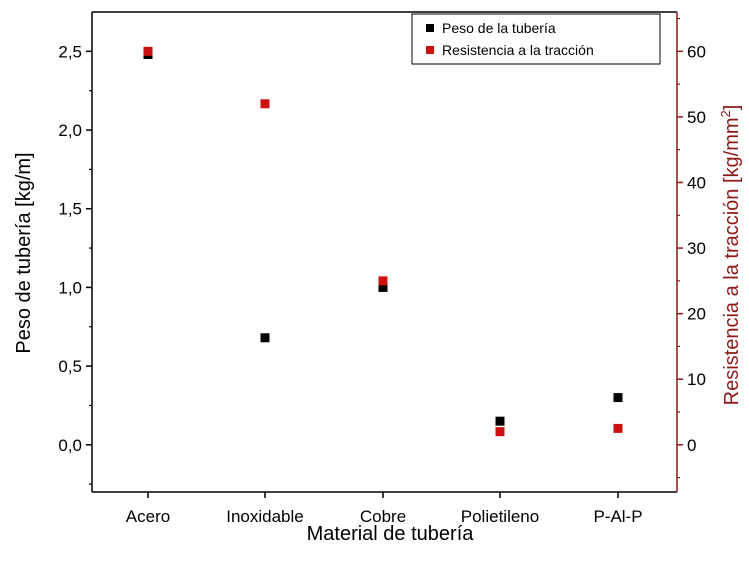 The image size is (749, 567). Describe the element at coordinates (148, 51) in the screenshot. I see `resistencia-point-acero` at that location.